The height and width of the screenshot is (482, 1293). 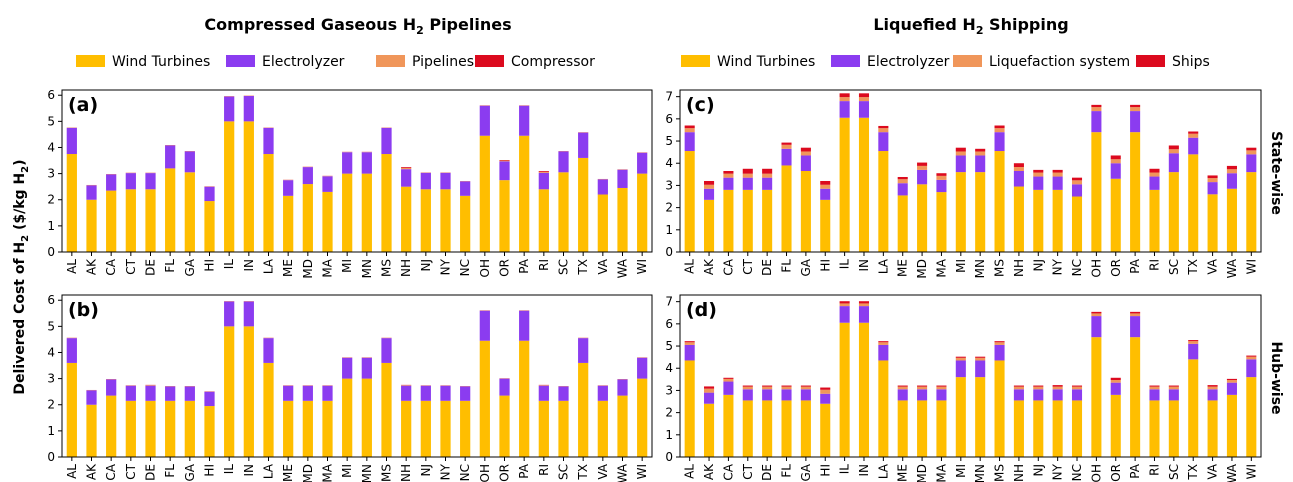 What do you see at coordinates (825, 182) in the screenshot?
I see `bar-hi-ships` at bounding box center [825, 182].